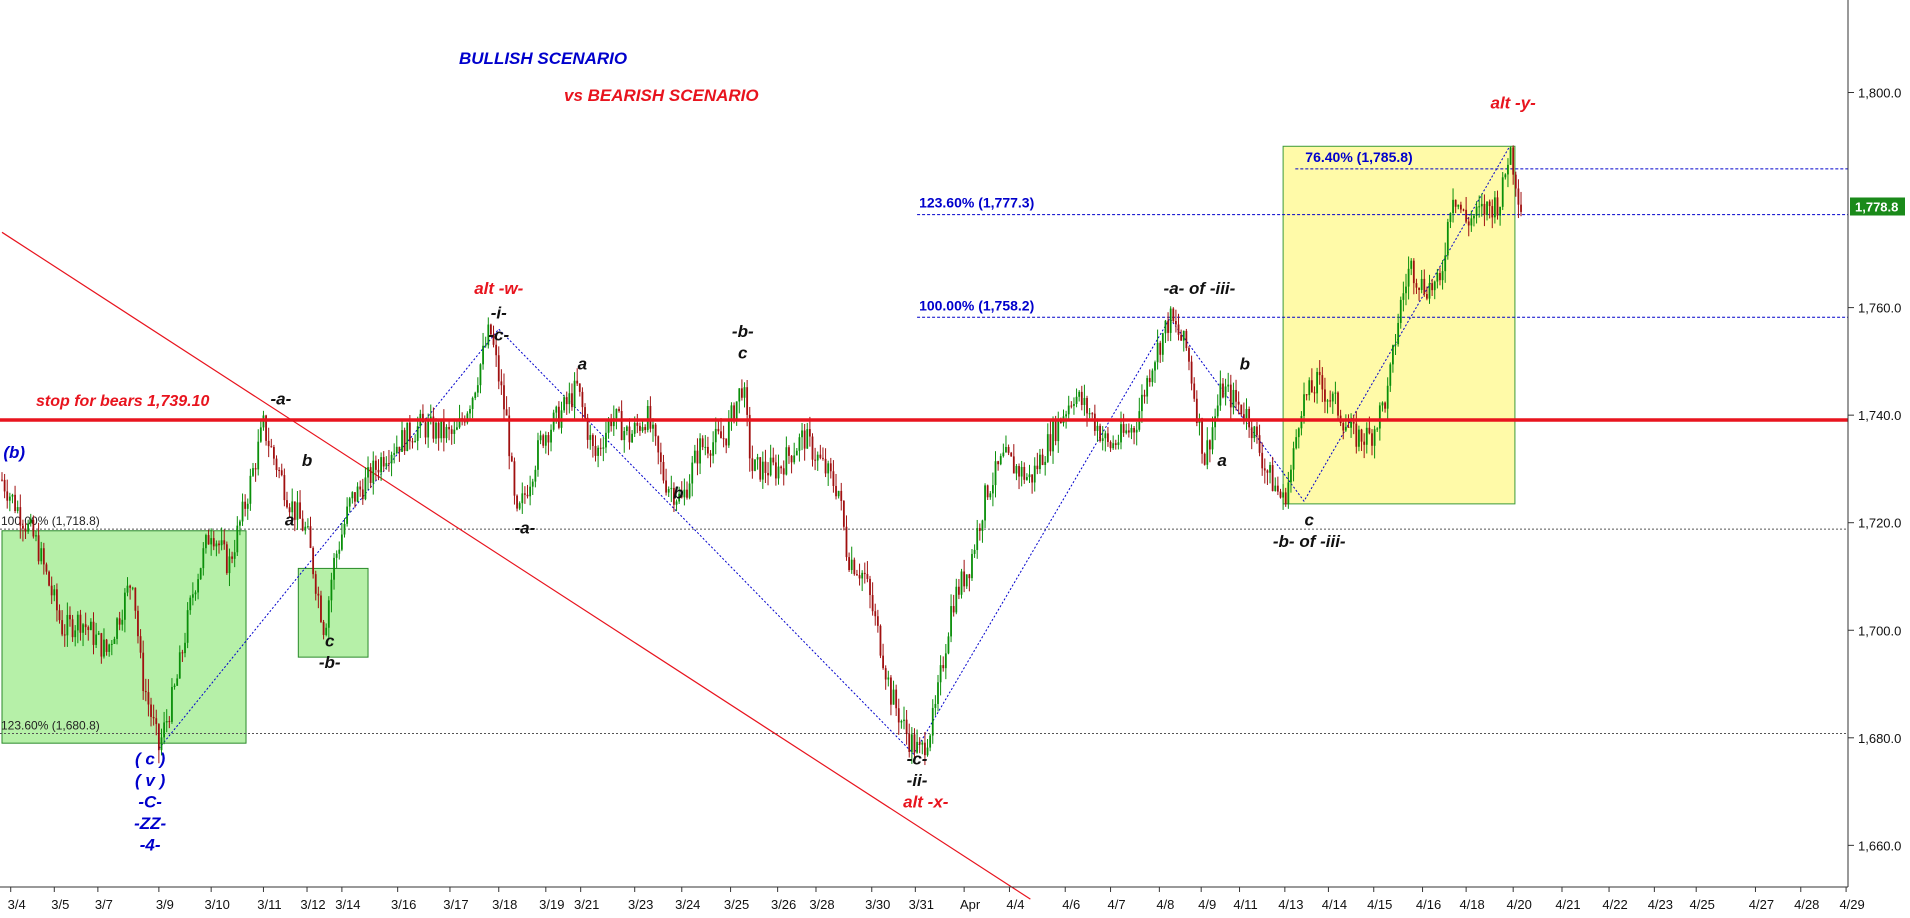 The image size is (1910, 918). What do you see at coordinates (736, 904) in the screenshot?
I see `x-tick-label: 3/25` at bounding box center [736, 904].